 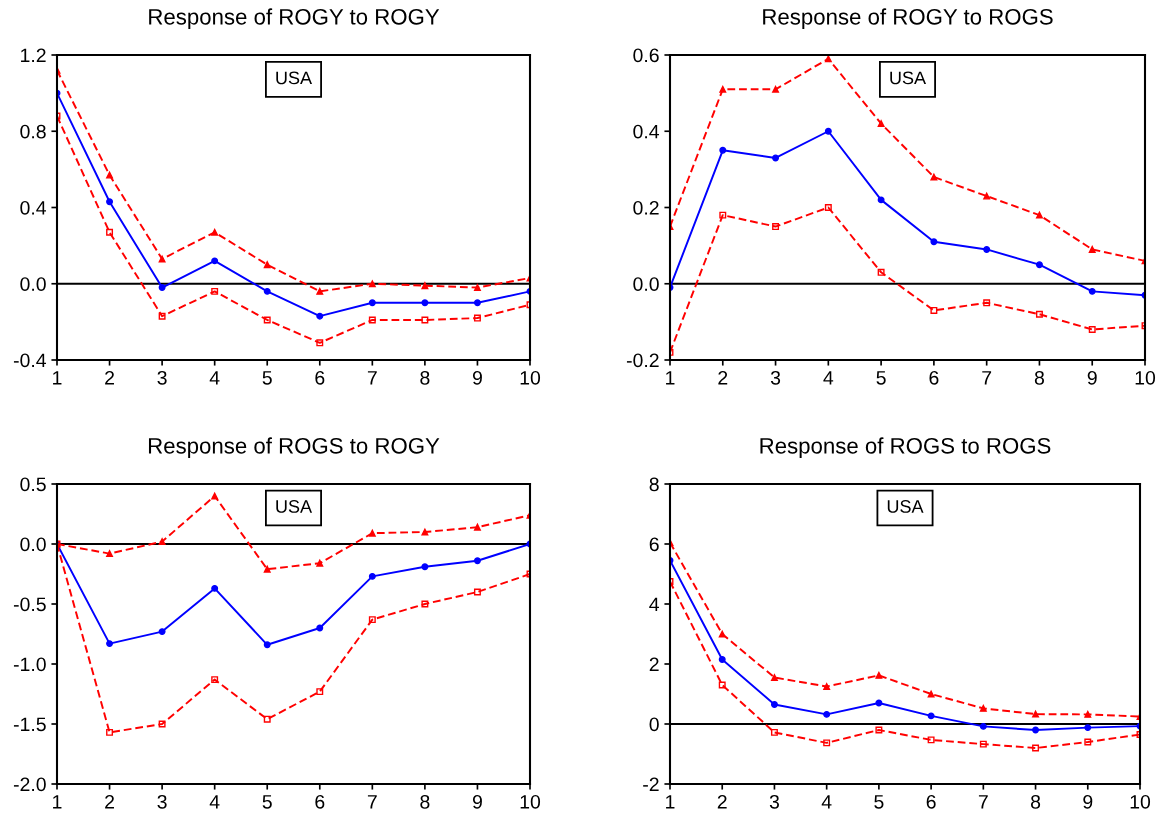 I want to click on chart-title: Response of ROGY to ROGS, so click(x=908, y=19).